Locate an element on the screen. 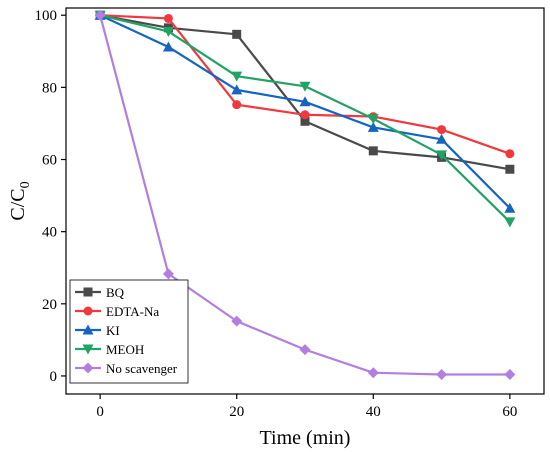 The image size is (550, 452). legend-label: KI is located at coordinates (113, 330).